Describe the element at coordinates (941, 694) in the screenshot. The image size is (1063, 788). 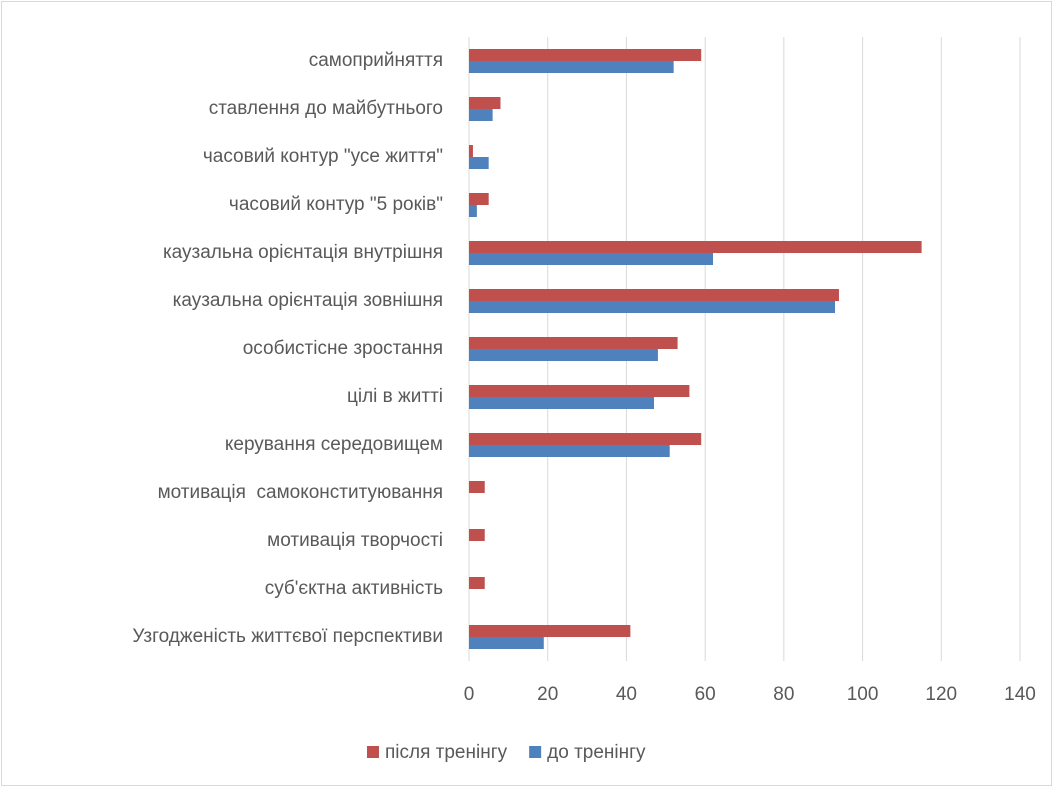
I see `x-tick-label: 120` at that location.